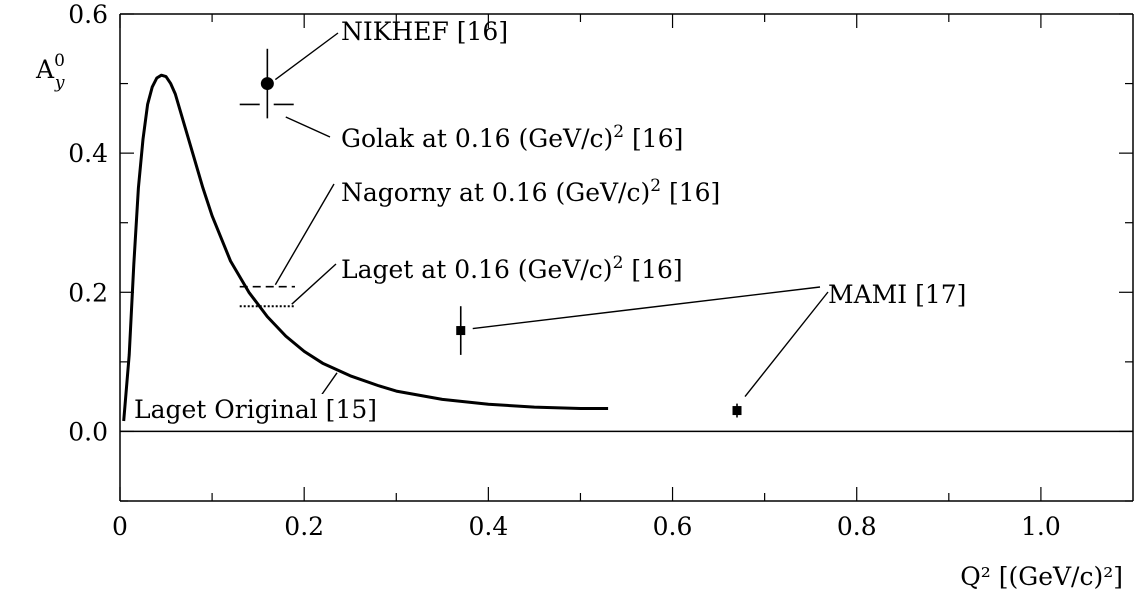 This screenshot has height=598, width=1139. What do you see at coordinates (267, 205) in the screenshot?
I see `theory-marks` at bounding box center [267, 205].